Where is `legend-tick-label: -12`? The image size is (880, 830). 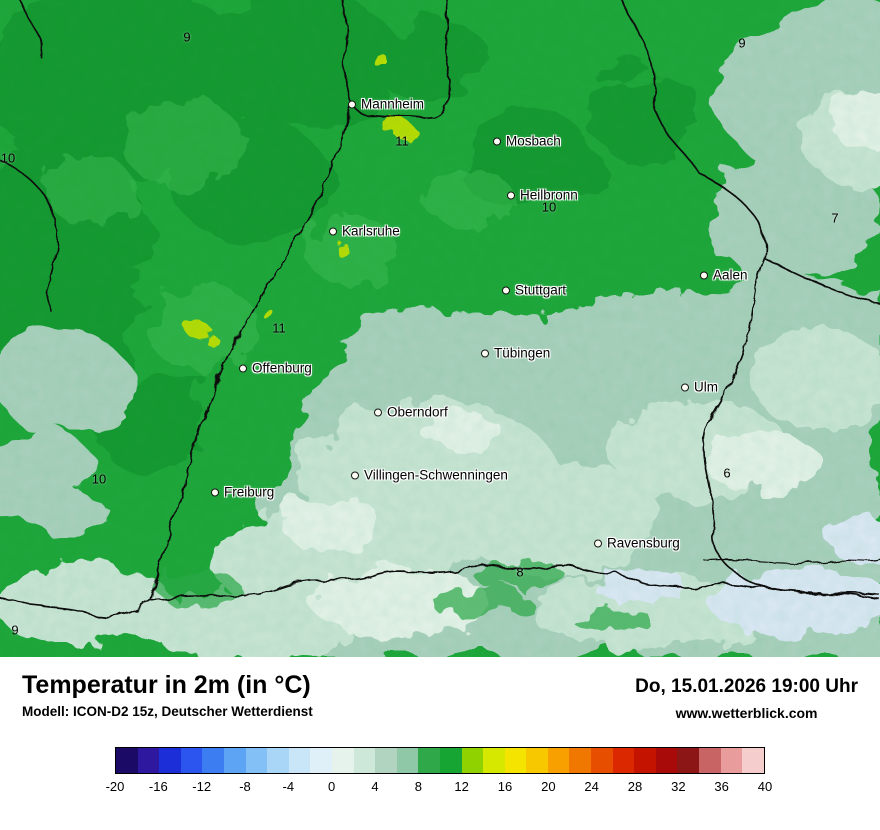 legend-tick-label: -12 is located at coordinates (202, 786).